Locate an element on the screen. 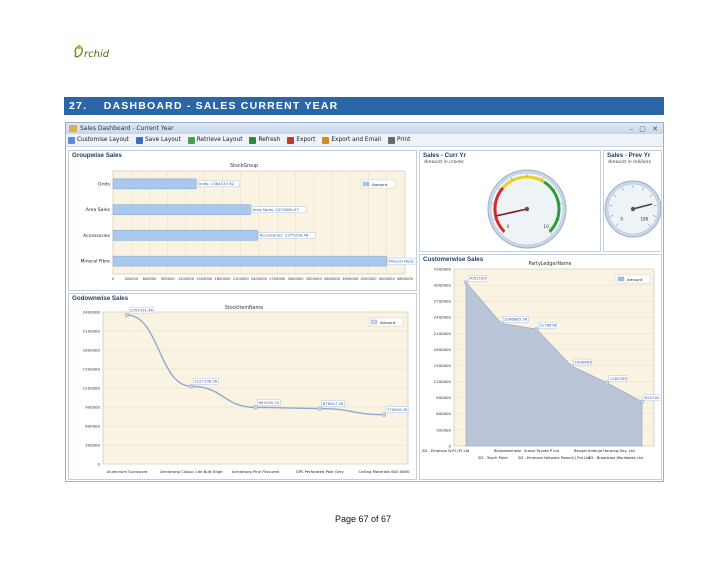  refresh-icon is located at coordinates (253, 140).